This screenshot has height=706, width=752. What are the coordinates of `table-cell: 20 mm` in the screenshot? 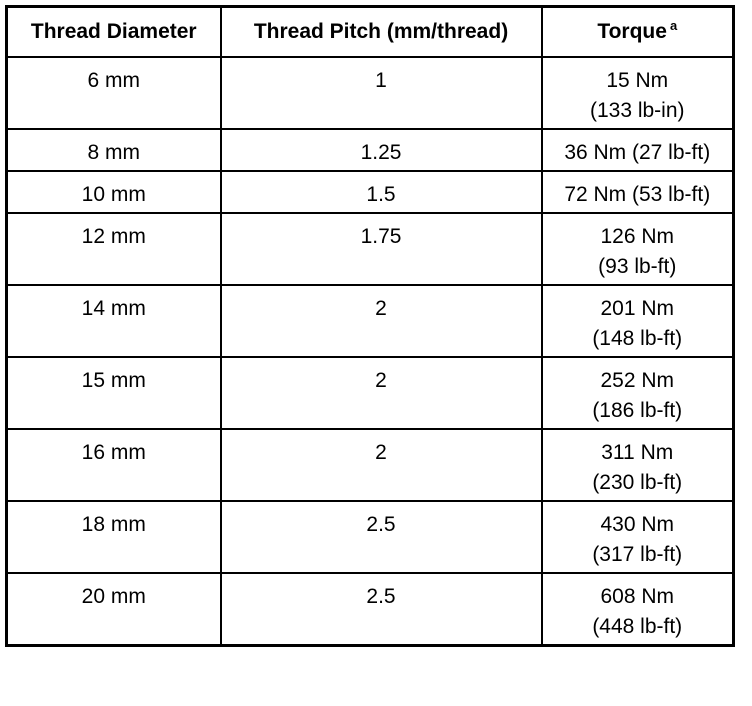 It's located at (113, 609).